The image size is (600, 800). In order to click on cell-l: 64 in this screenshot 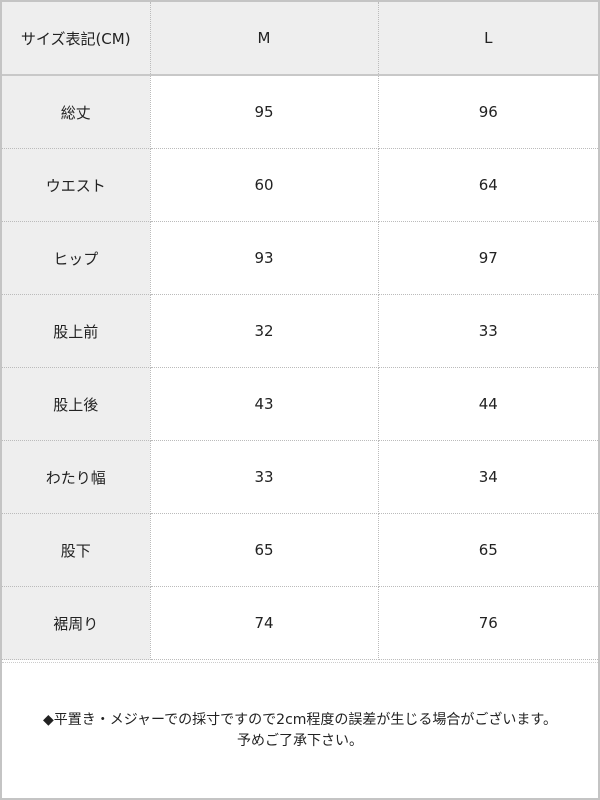, I will do `click(488, 185)`.